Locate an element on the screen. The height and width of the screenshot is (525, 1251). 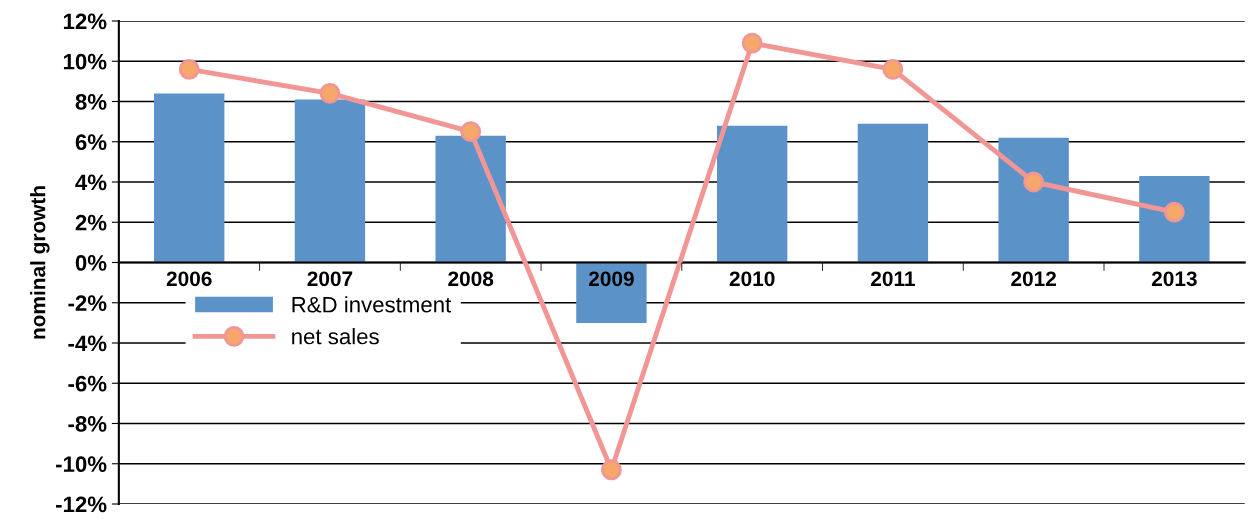
x-tick-label: 2008 is located at coordinates (471, 279).